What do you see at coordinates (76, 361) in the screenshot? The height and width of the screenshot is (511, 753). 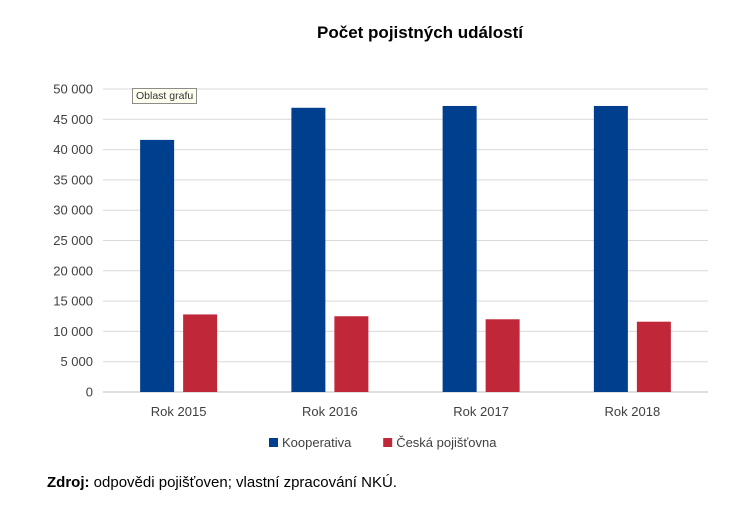 I see `y-tick-label: 5 000` at bounding box center [76, 361].